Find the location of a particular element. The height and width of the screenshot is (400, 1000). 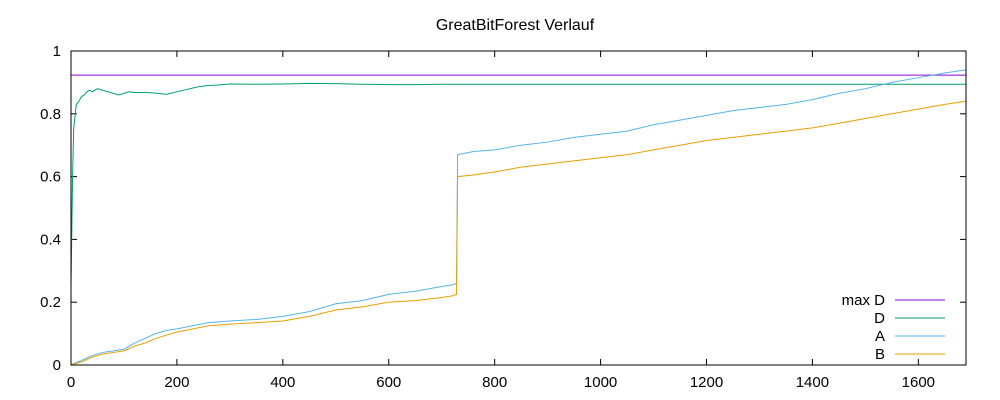

y-tick-label: 0.2 is located at coordinates (50, 302).